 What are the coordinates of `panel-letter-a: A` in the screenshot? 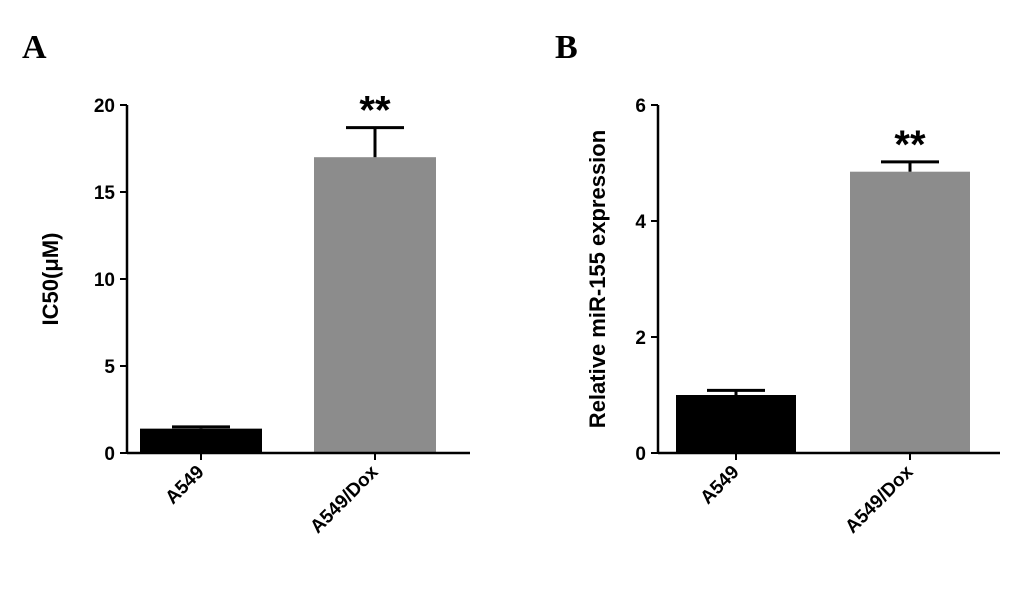 It's located at (34, 47).